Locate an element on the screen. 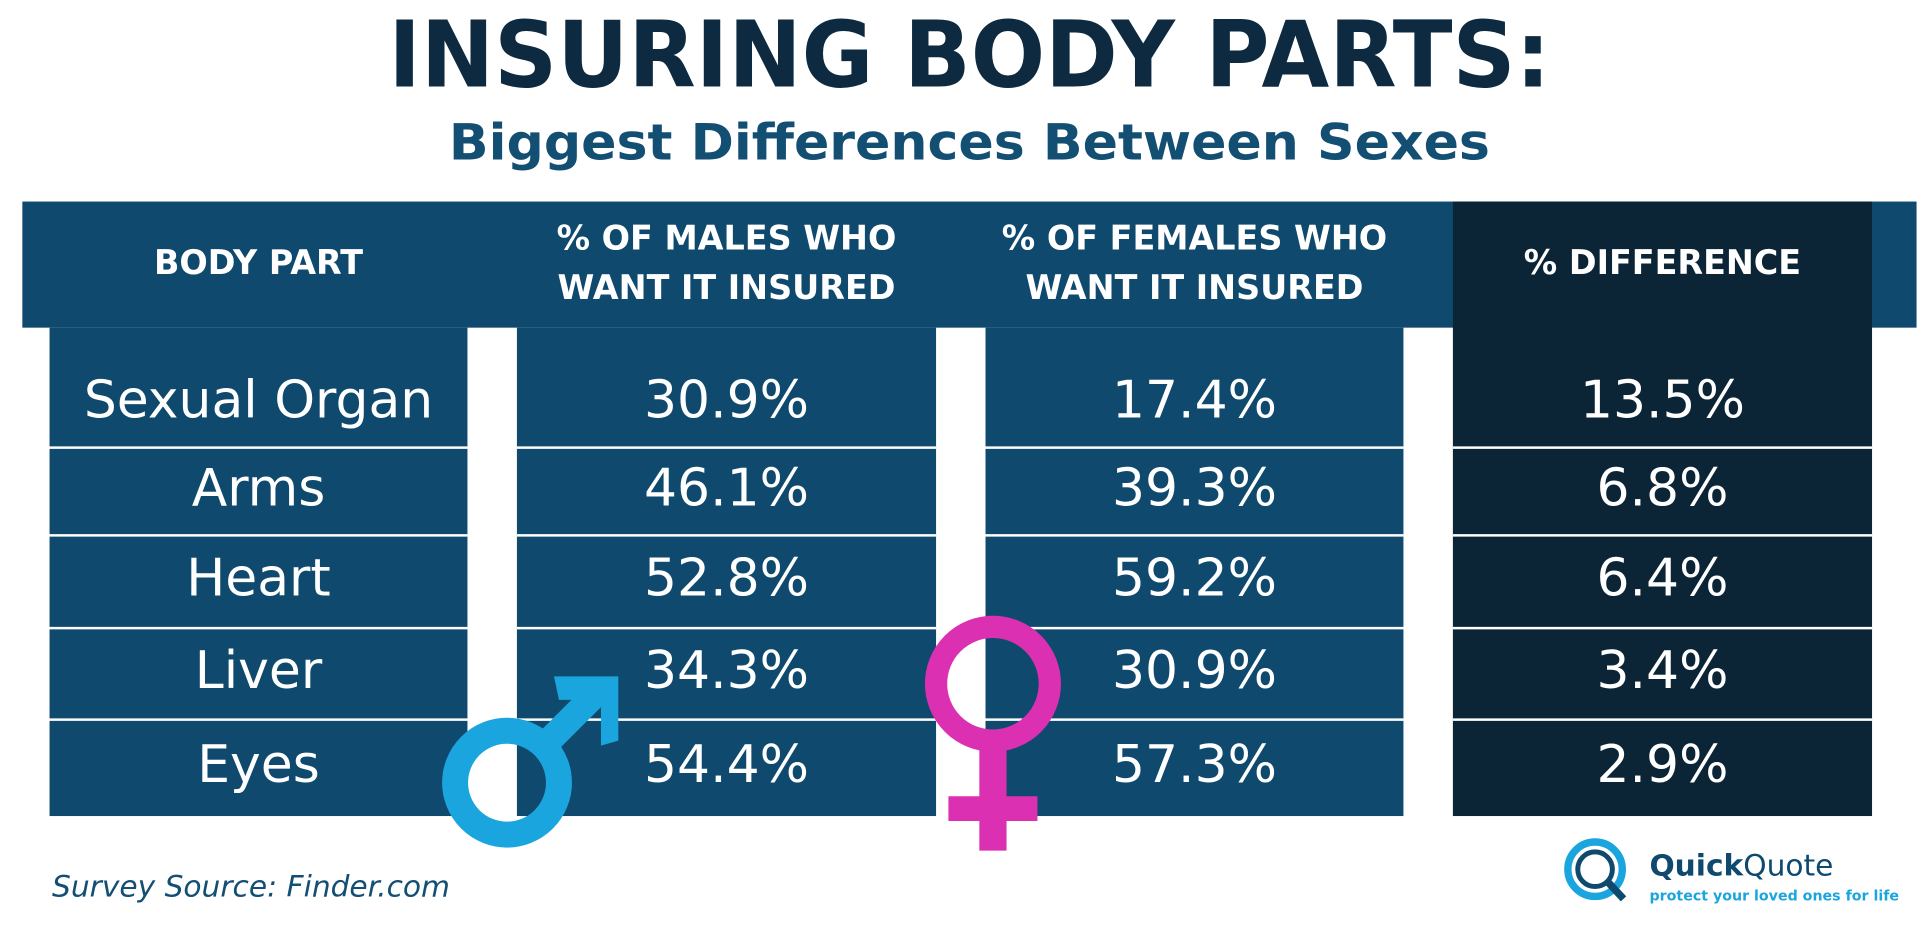 This screenshot has height=934, width=1929. cell-value: 59.2% is located at coordinates (1194, 579).